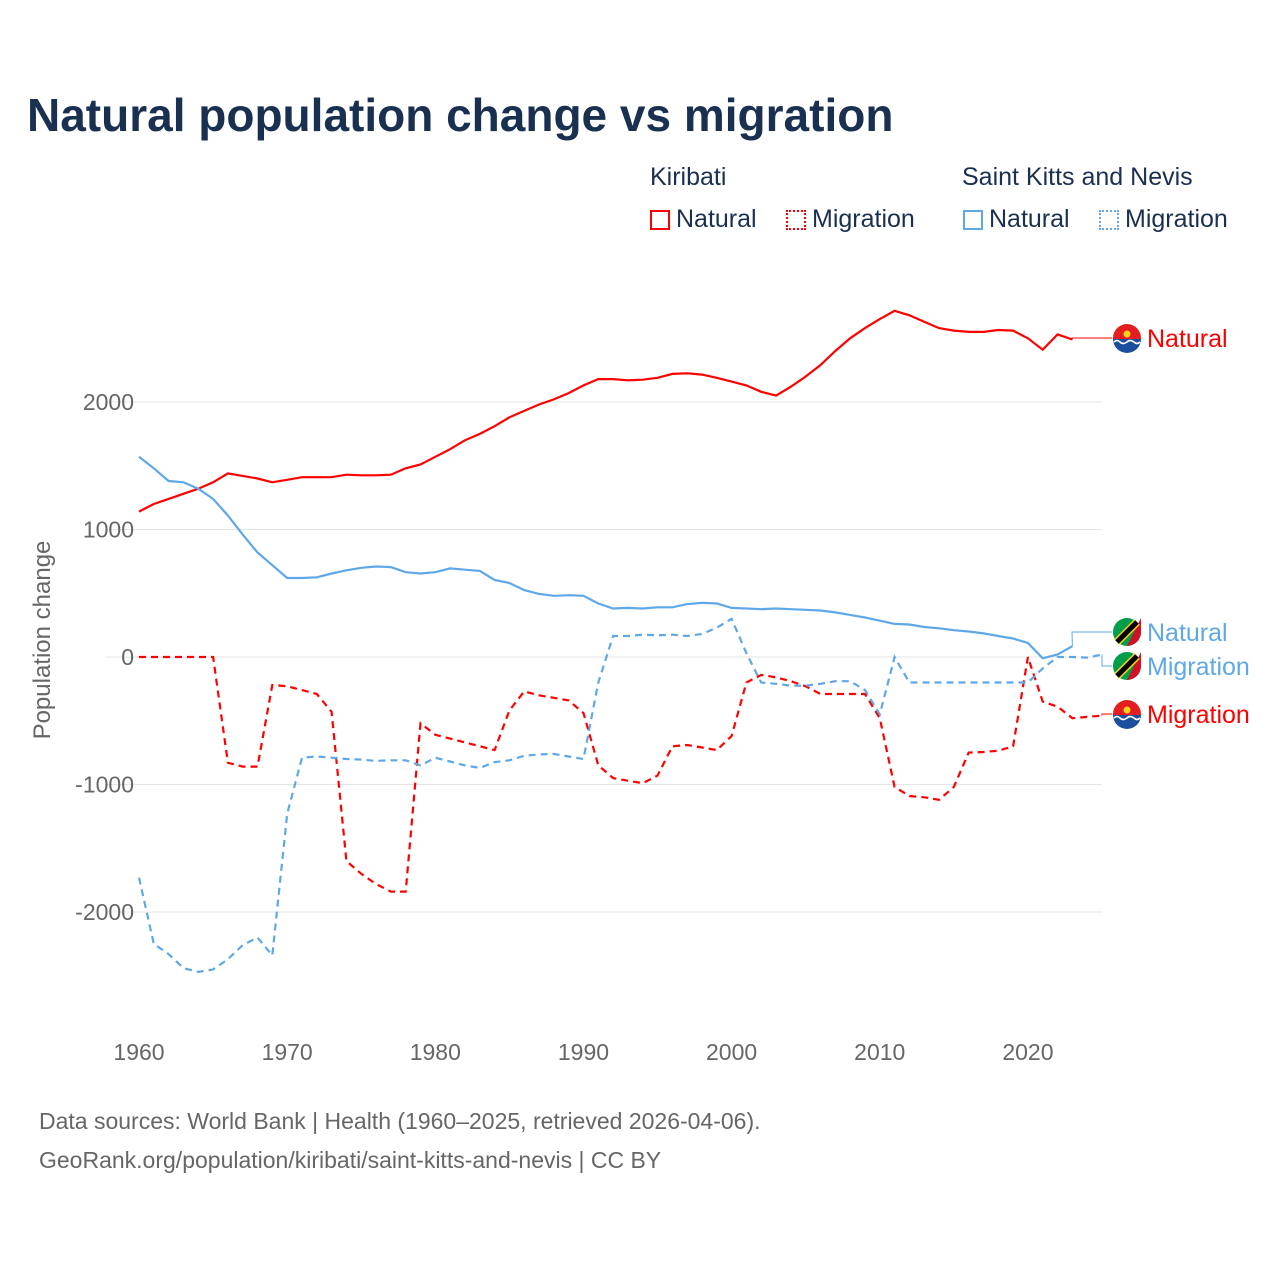 The width and height of the screenshot is (1280, 1280). Describe the element at coordinates (688, 177) in the screenshot. I see `legend-group-kiribati: Kiribati` at that location.